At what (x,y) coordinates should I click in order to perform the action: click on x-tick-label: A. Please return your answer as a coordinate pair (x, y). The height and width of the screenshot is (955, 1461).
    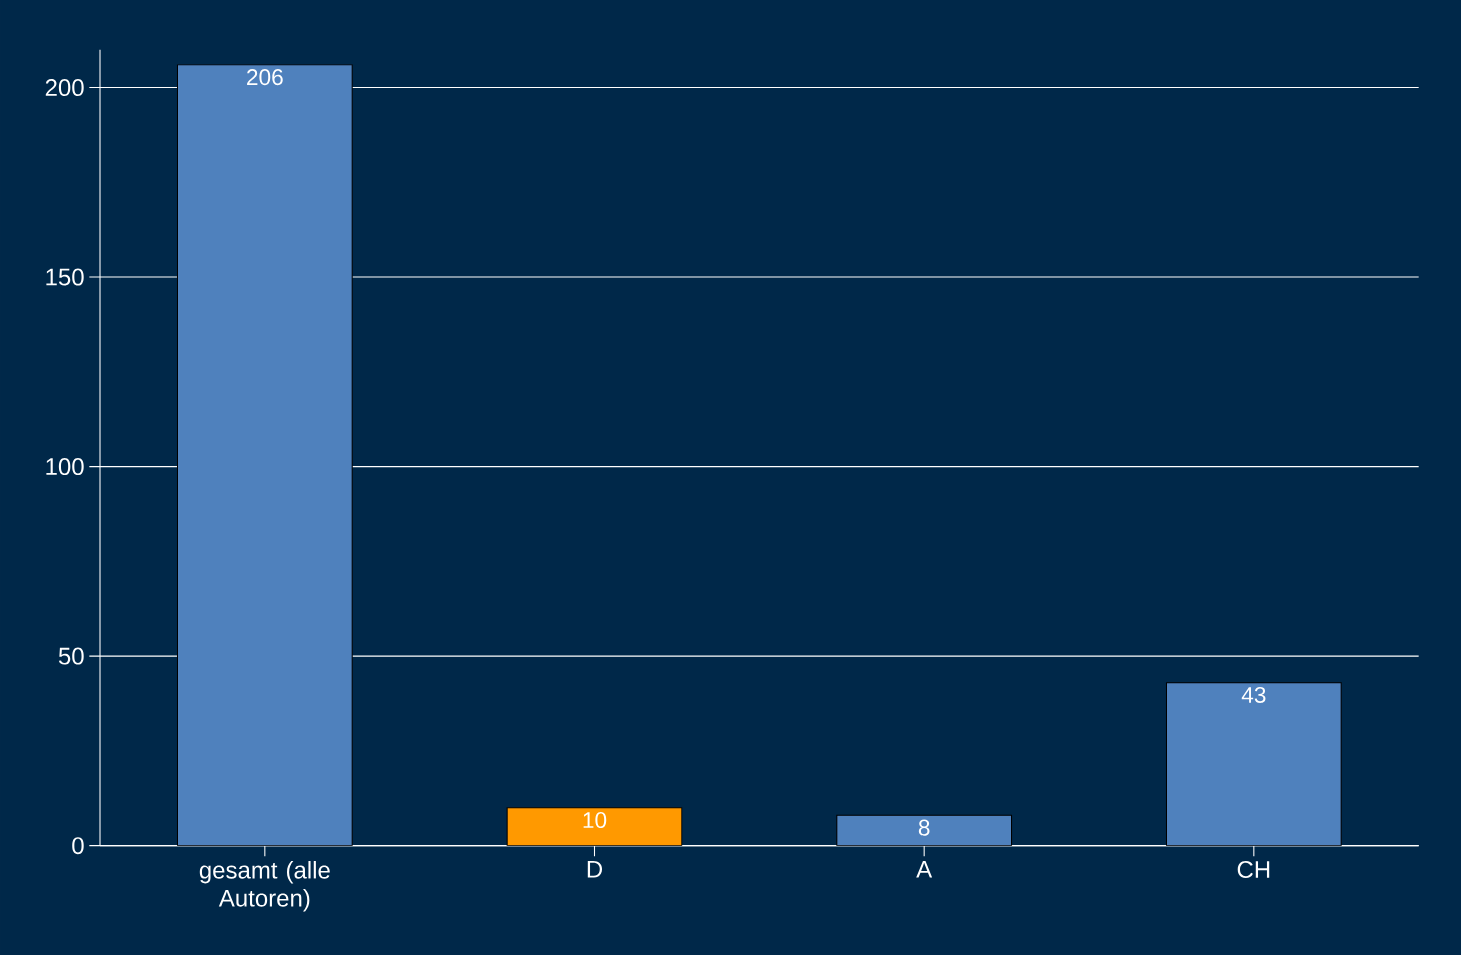
    Looking at the image, I should click on (924, 869).